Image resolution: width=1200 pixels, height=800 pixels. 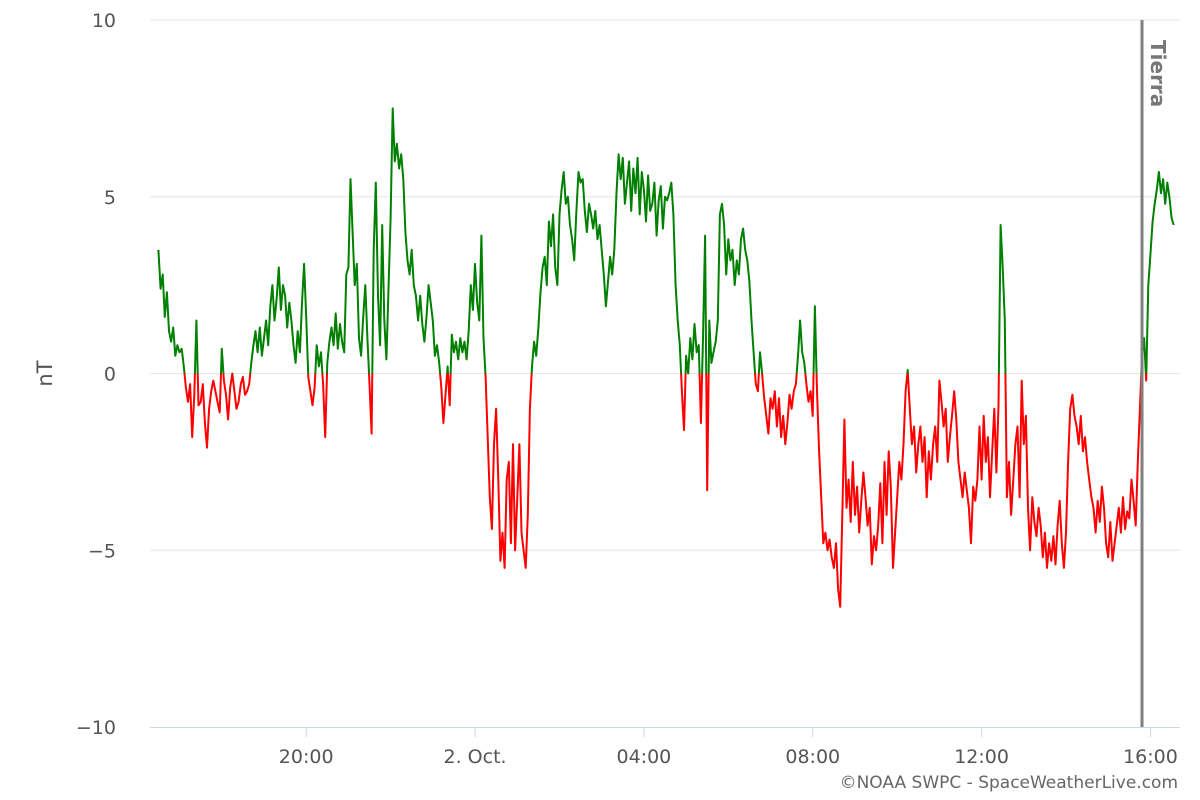 What do you see at coordinates (96, 374) in the screenshot?
I see `y-axis-tick-labels: 10 5 0 −5 −10` at bounding box center [96, 374].